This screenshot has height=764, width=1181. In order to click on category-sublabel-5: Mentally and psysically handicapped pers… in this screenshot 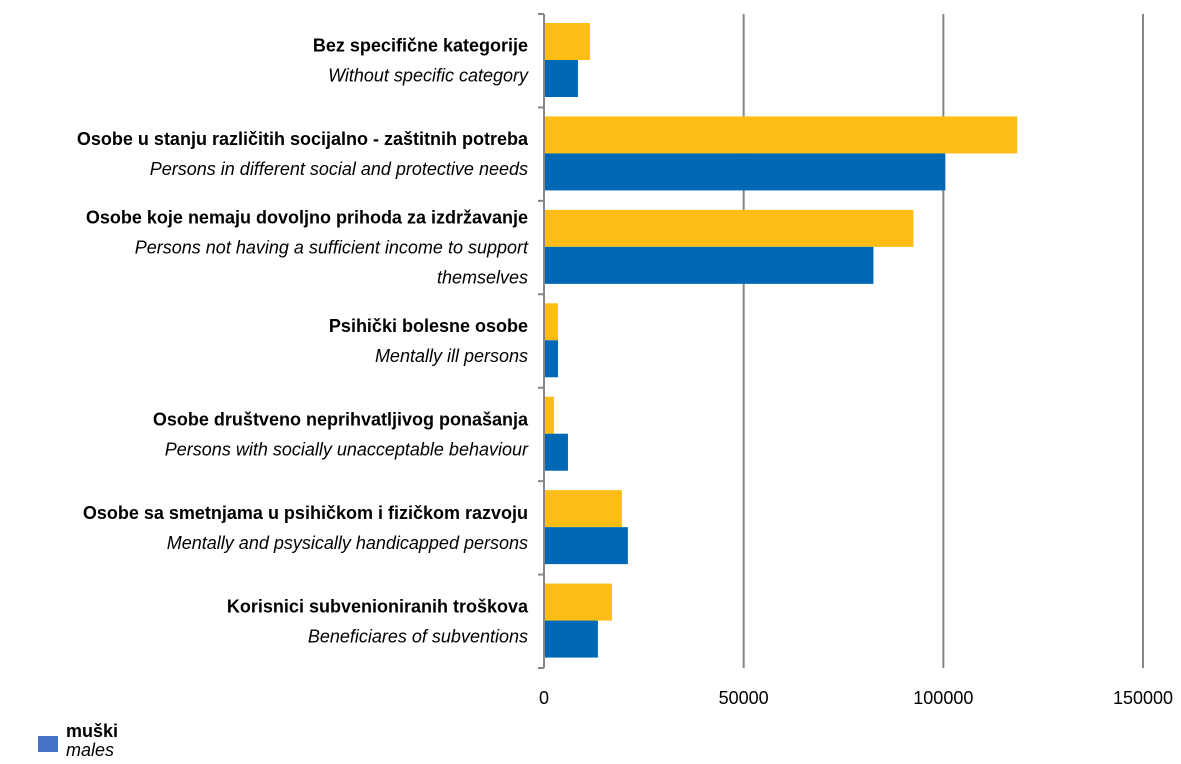, I will do `click(347, 543)`.